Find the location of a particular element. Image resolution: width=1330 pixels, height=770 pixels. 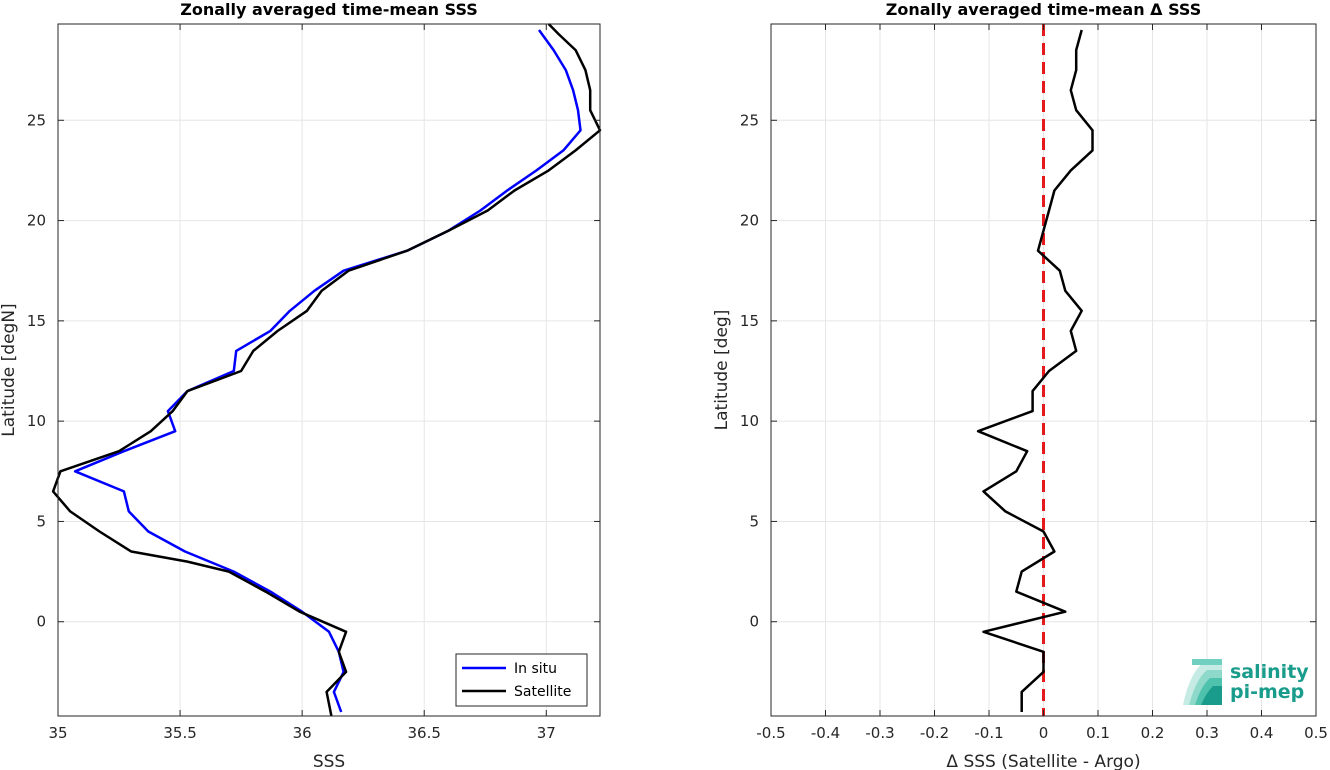

x-tick-label: -0.2 is located at coordinates (934, 733).